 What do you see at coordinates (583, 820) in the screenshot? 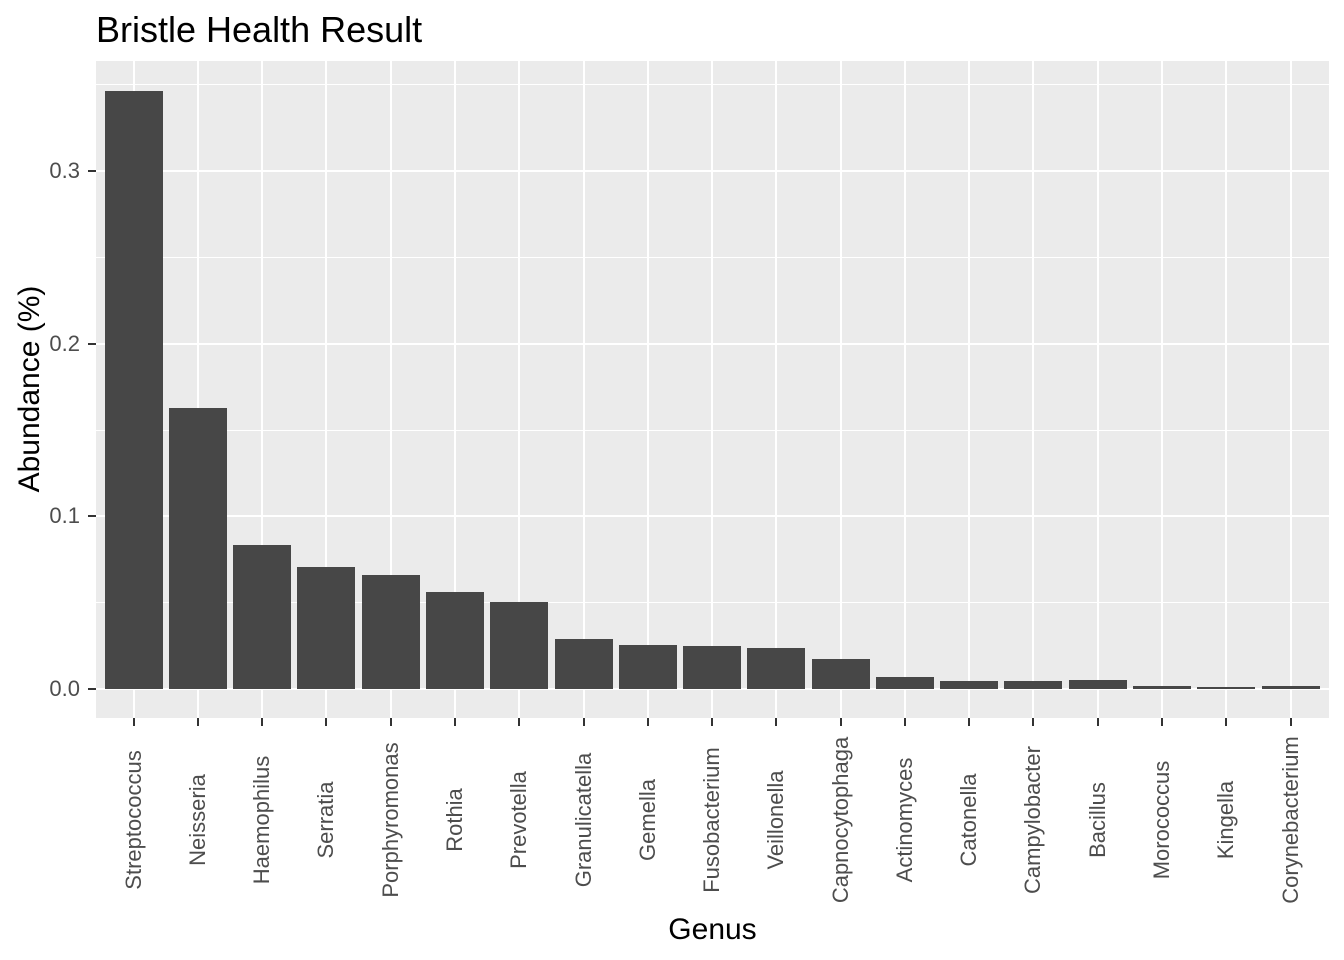
I see `x-axis-tick-label: Granulicatella` at bounding box center [583, 820].